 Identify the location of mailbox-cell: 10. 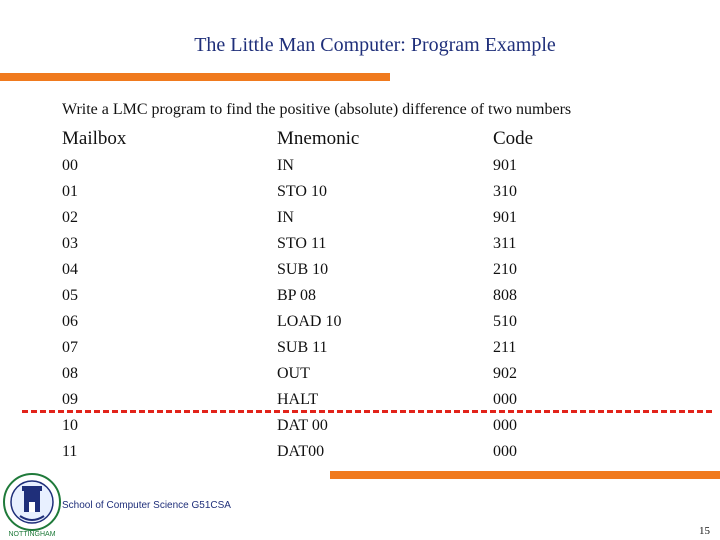
(70, 425).